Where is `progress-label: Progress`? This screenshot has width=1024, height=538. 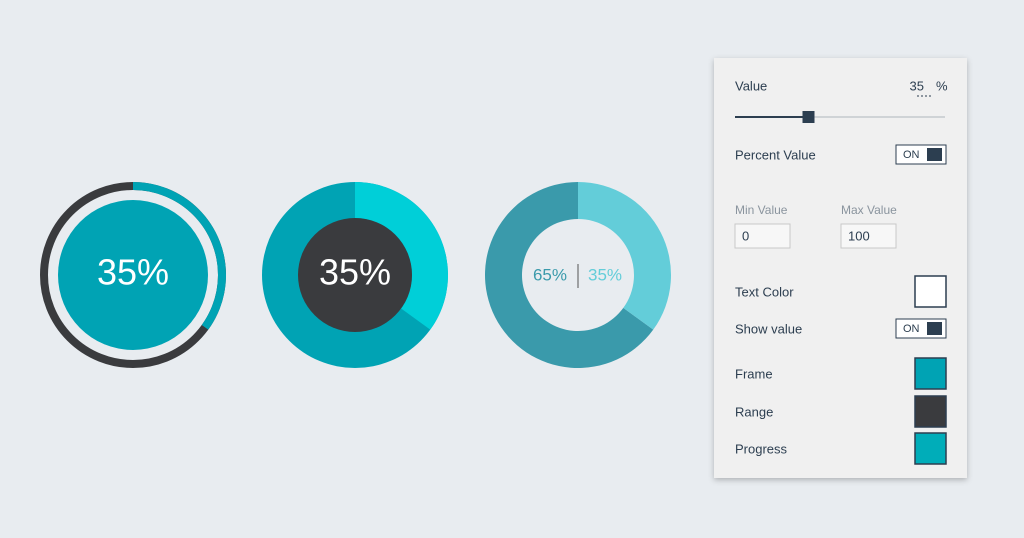
progress-label: Progress is located at coordinates (761, 448).